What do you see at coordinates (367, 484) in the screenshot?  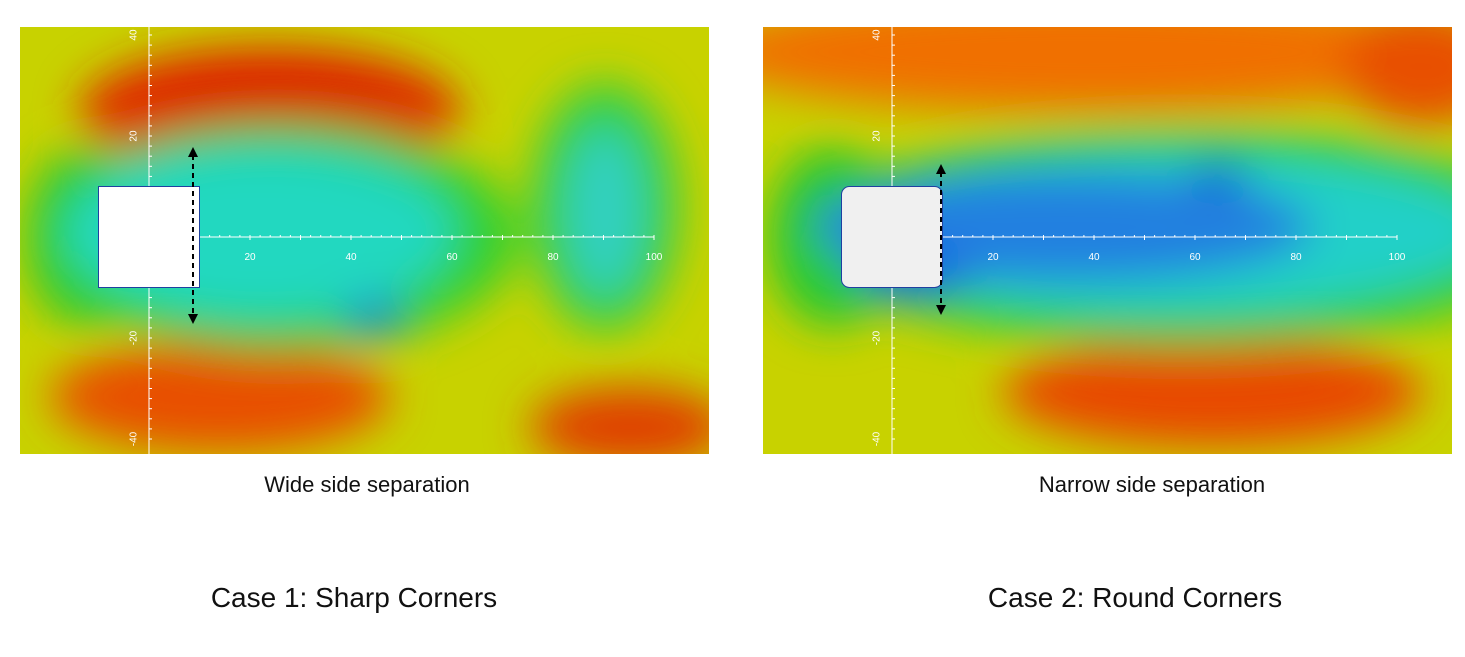 I see `caption: Wide side separation` at bounding box center [367, 484].